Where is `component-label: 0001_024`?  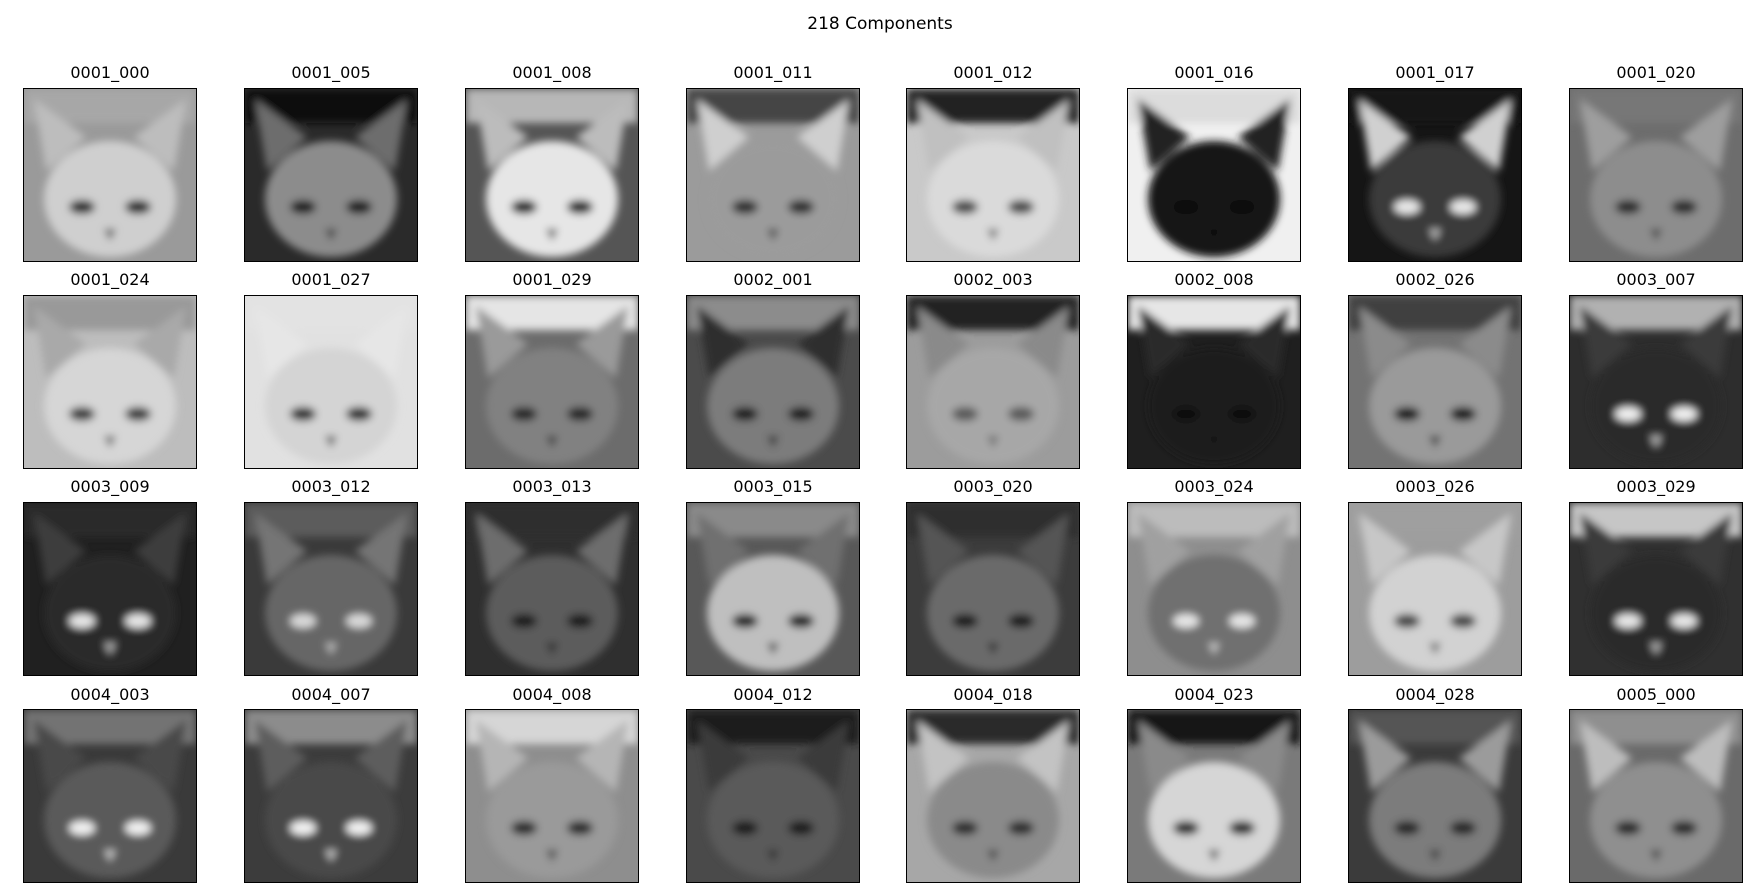 component-label: 0001_024 is located at coordinates (110, 279).